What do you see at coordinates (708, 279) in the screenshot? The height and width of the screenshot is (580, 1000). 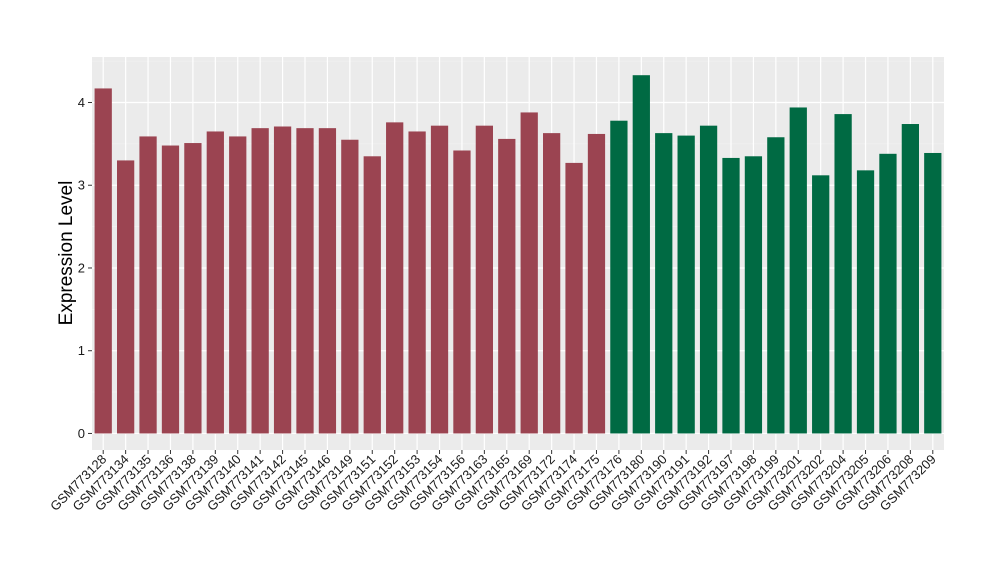 I see `bar-GSM773192` at bounding box center [708, 279].